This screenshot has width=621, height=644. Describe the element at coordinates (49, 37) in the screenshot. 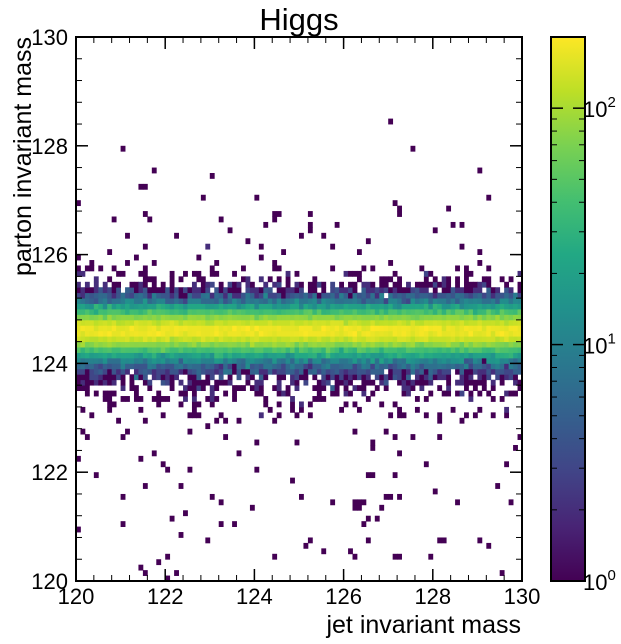

I see `y-tick-label: 130` at that location.